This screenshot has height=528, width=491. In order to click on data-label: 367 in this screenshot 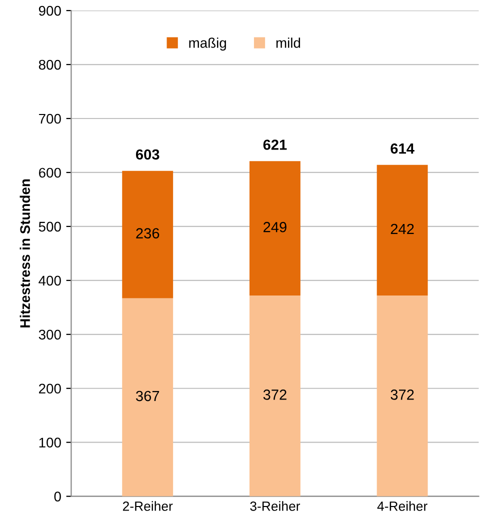, I will do `click(148, 396)`.